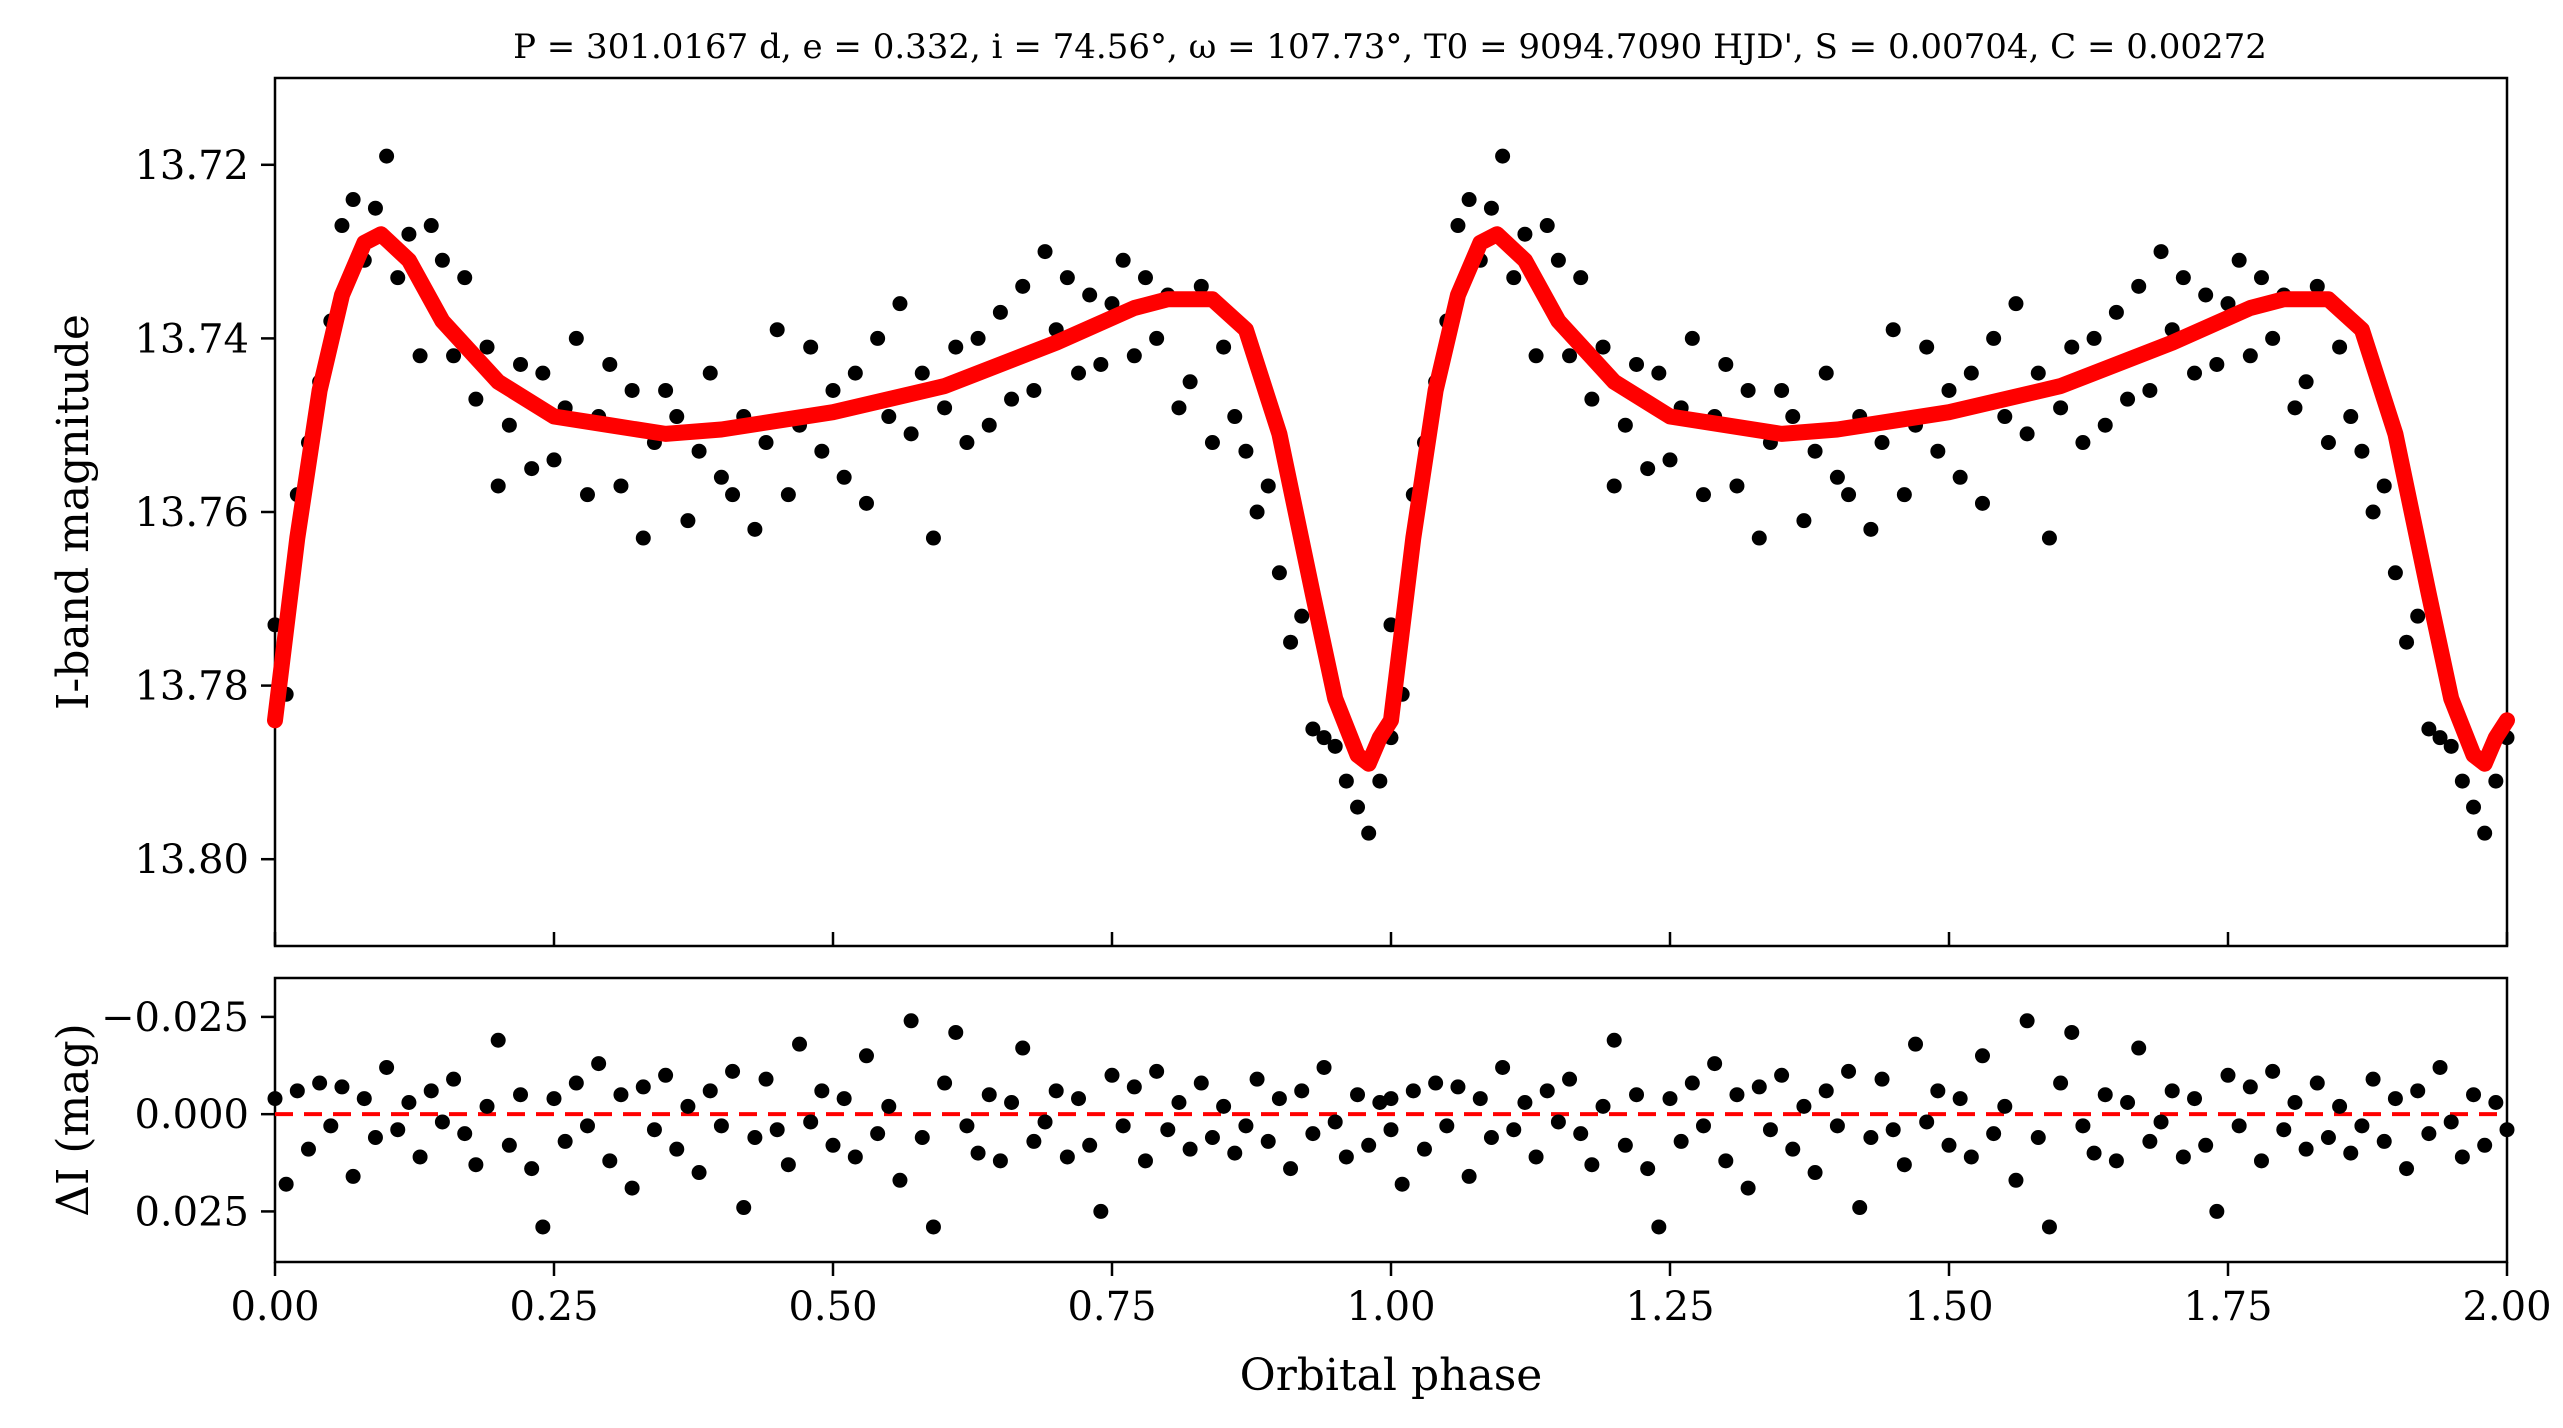 This screenshot has width=2563, height=1428. Describe the element at coordinates (73, 512) in the screenshot. I see `magnitude-axis-label: I-band magnitude` at that location.